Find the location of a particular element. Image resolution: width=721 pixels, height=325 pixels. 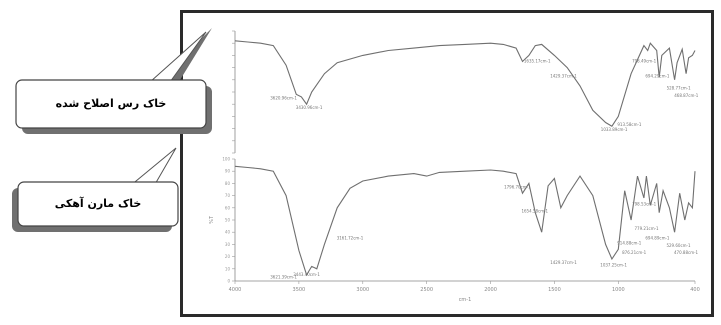

callout-top-label: خاک رس اصلاح شده is located at coordinates (111, 103).